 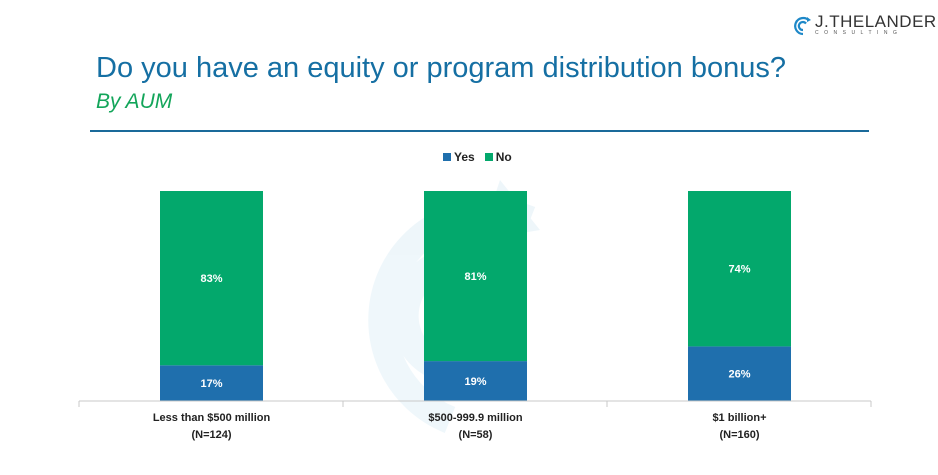 I want to click on data-label: 17%, so click(x=211, y=384).